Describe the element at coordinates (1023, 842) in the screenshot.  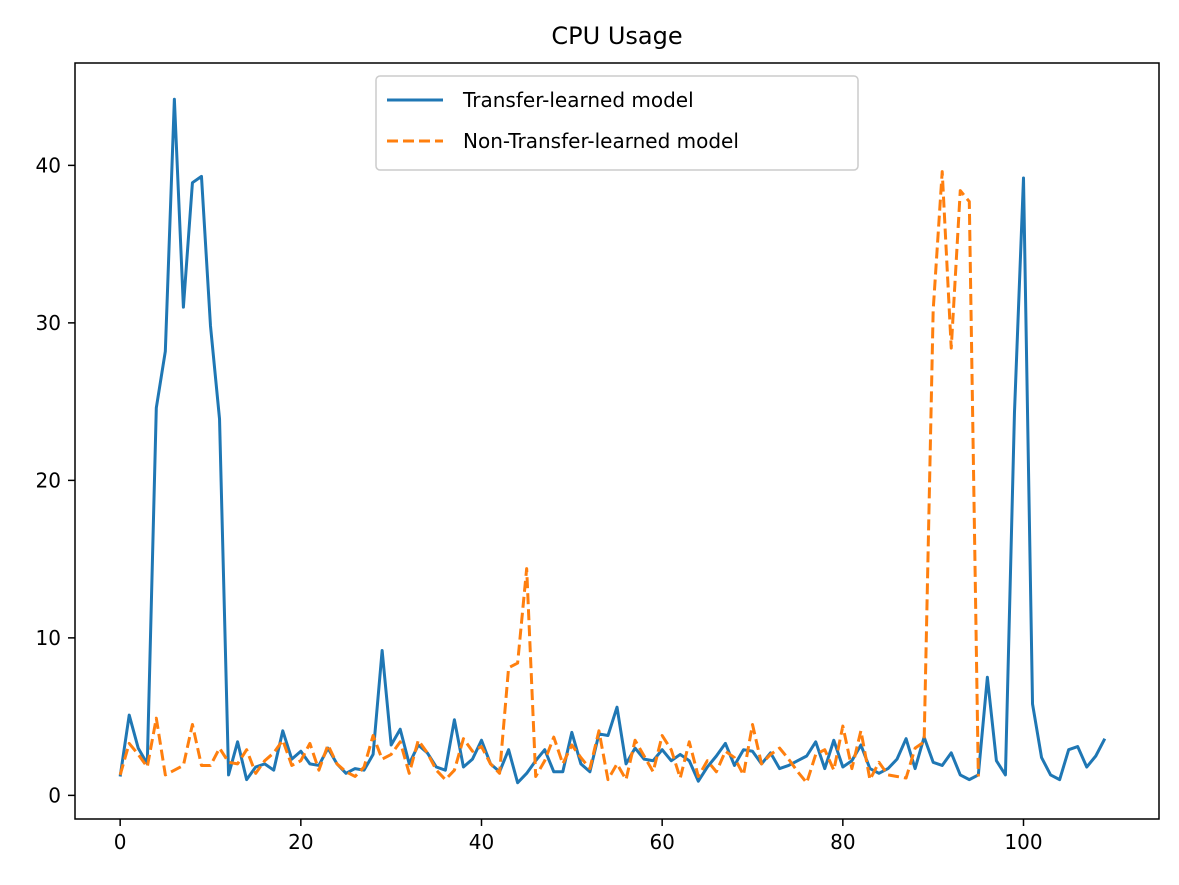
I see `x-tick-label: 100` at that location.